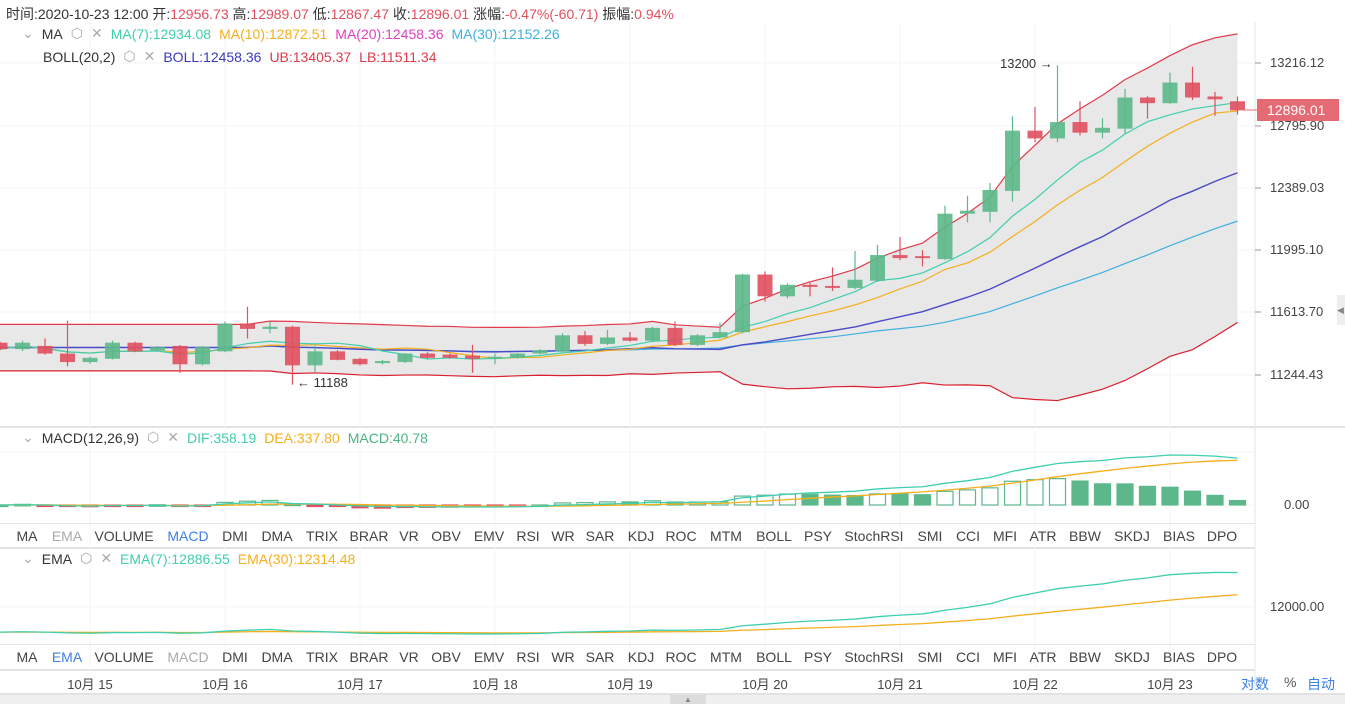 The height and width of the screenshot is (704, 1345). Describe the element at coordinates (90, 684) in the screenshot. I see `x-tick: 10月 15` at that location.